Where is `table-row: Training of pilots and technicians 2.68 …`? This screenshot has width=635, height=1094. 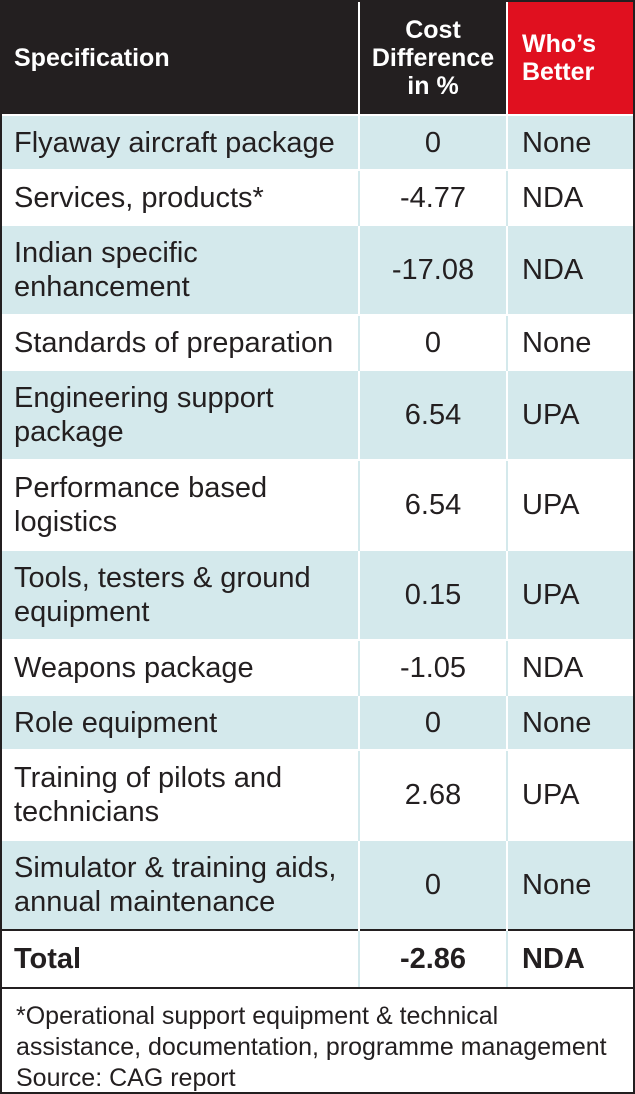 table-row: Training of pilots and technicians 2.68 … is located at coordinates (317, 794).